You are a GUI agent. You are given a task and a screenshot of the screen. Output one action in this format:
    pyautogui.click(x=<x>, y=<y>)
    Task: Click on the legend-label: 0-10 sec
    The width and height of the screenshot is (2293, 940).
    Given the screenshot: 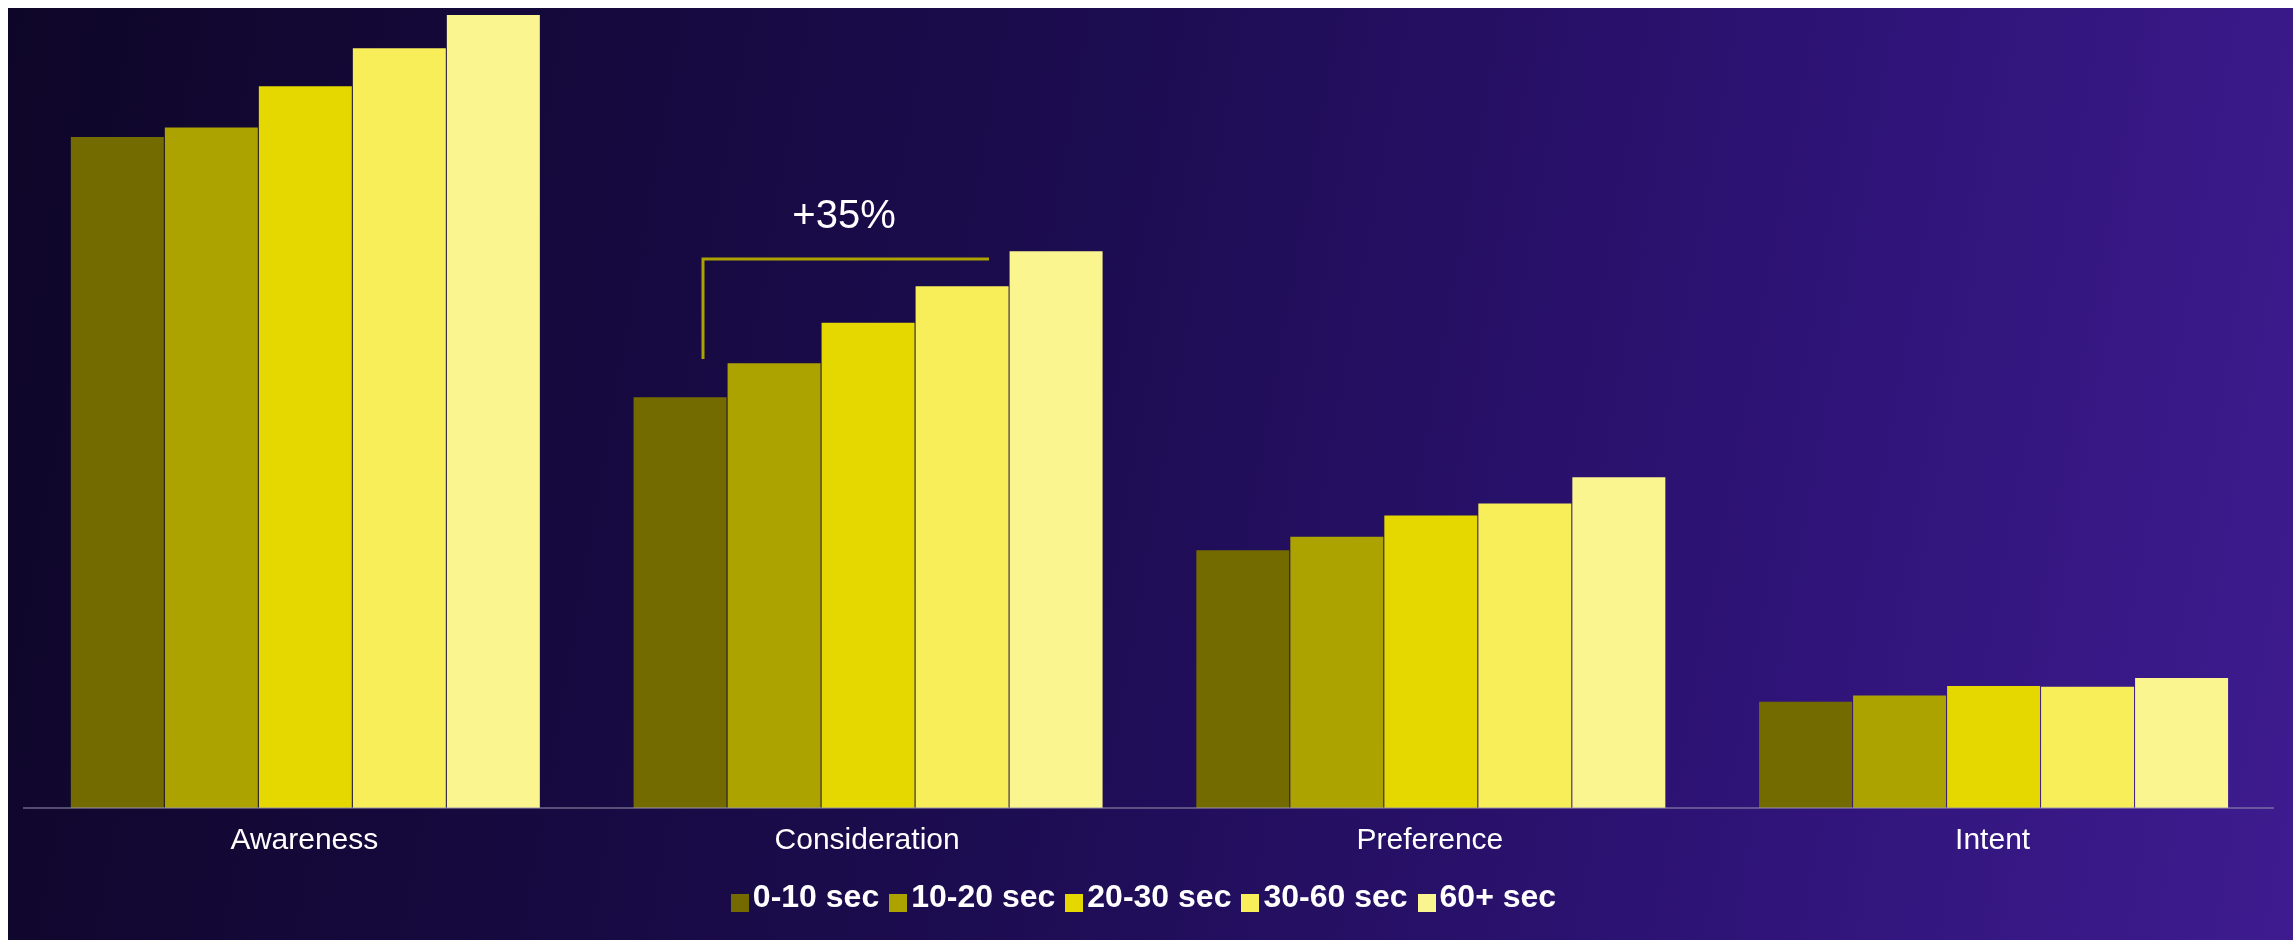 What is the action you would take?
    pyautogui.click(x=816, y=896)
    